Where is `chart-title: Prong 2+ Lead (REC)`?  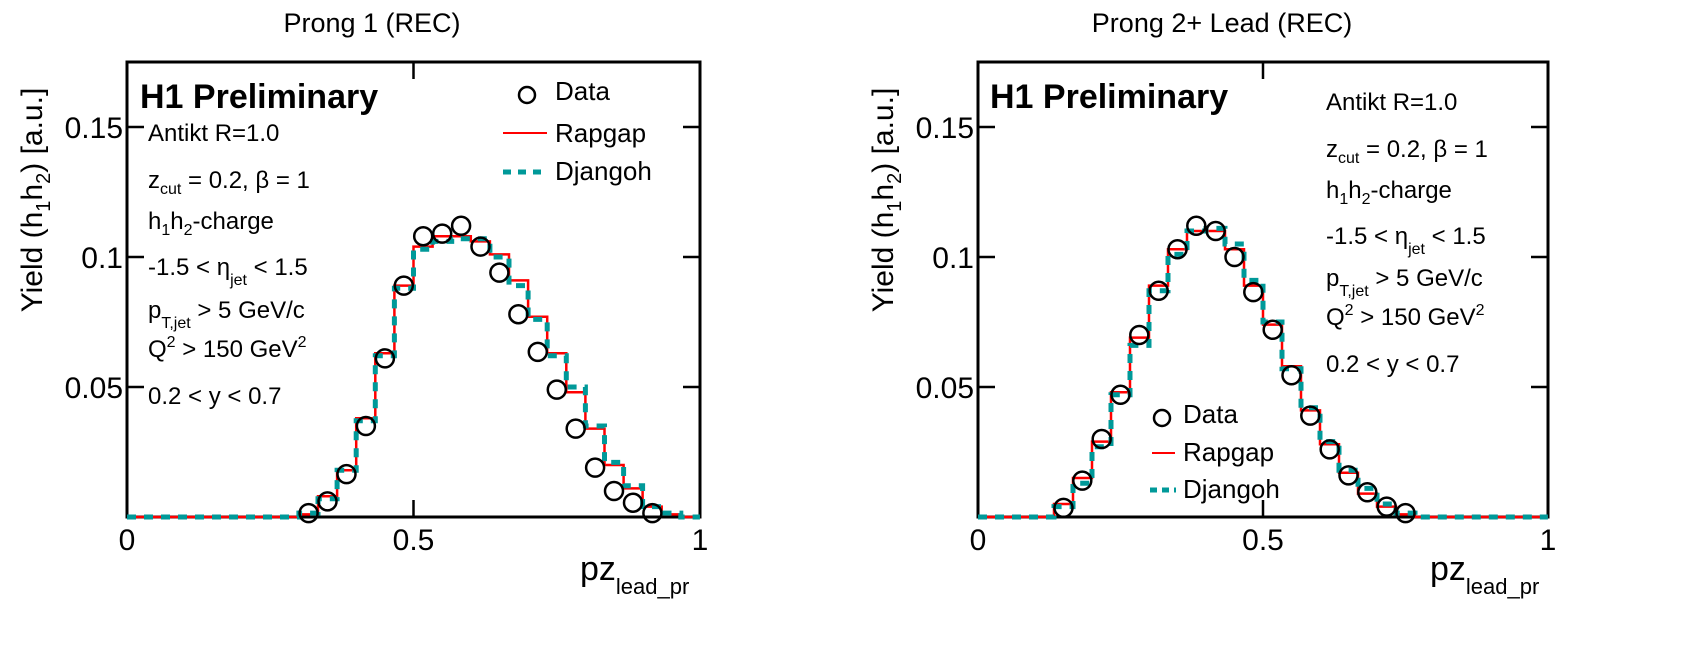
chart-title: Prong 2+ Lead (REC) is located at coordinates (1222, 23).